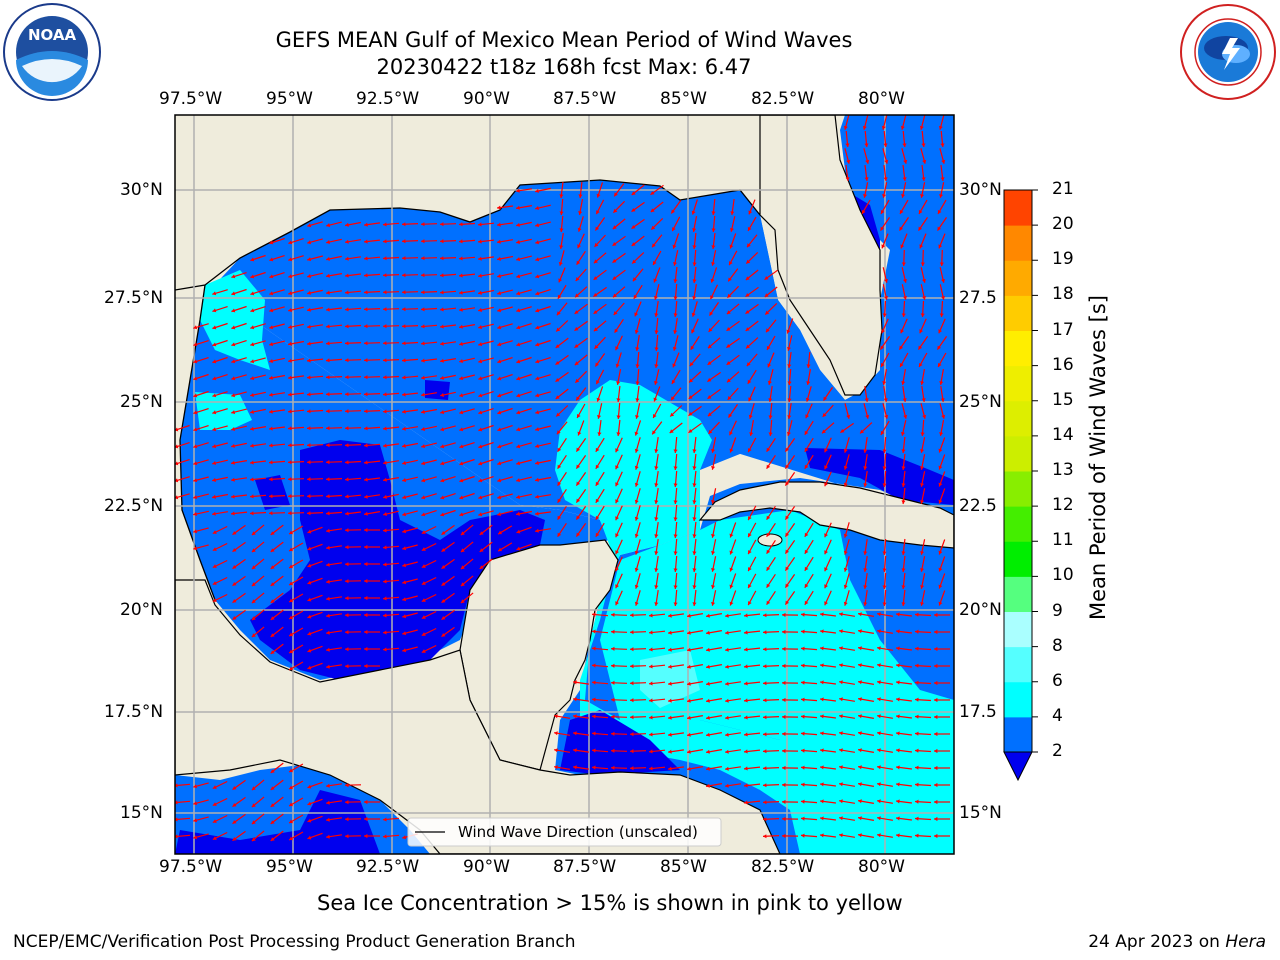 Image resolution: width=1280 pixels, height=960 pixels. Describe the element at coordinates (1063, 399) in the screenshot. I see `colorbar-tick-label: 15` at that location.